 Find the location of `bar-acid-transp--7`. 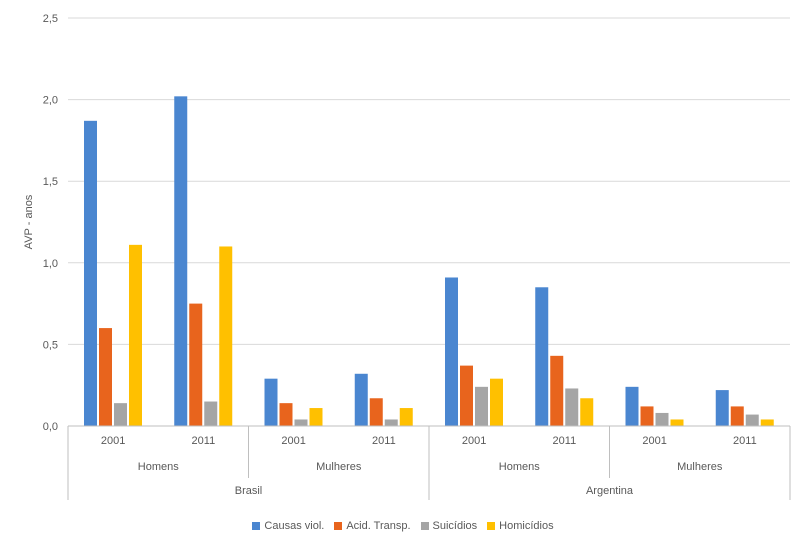

bar-acid-transp--7 is located at coordinates (737, 416).